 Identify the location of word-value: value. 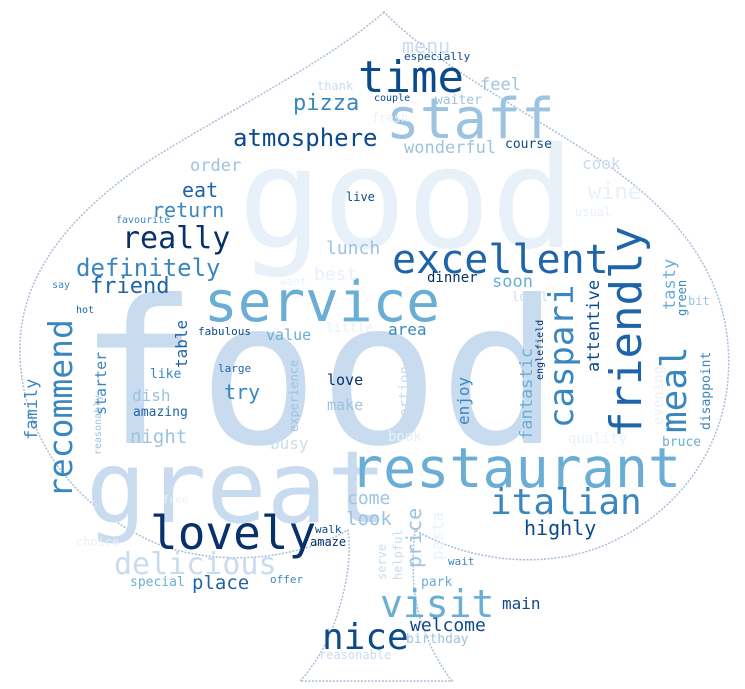
(289, 335).